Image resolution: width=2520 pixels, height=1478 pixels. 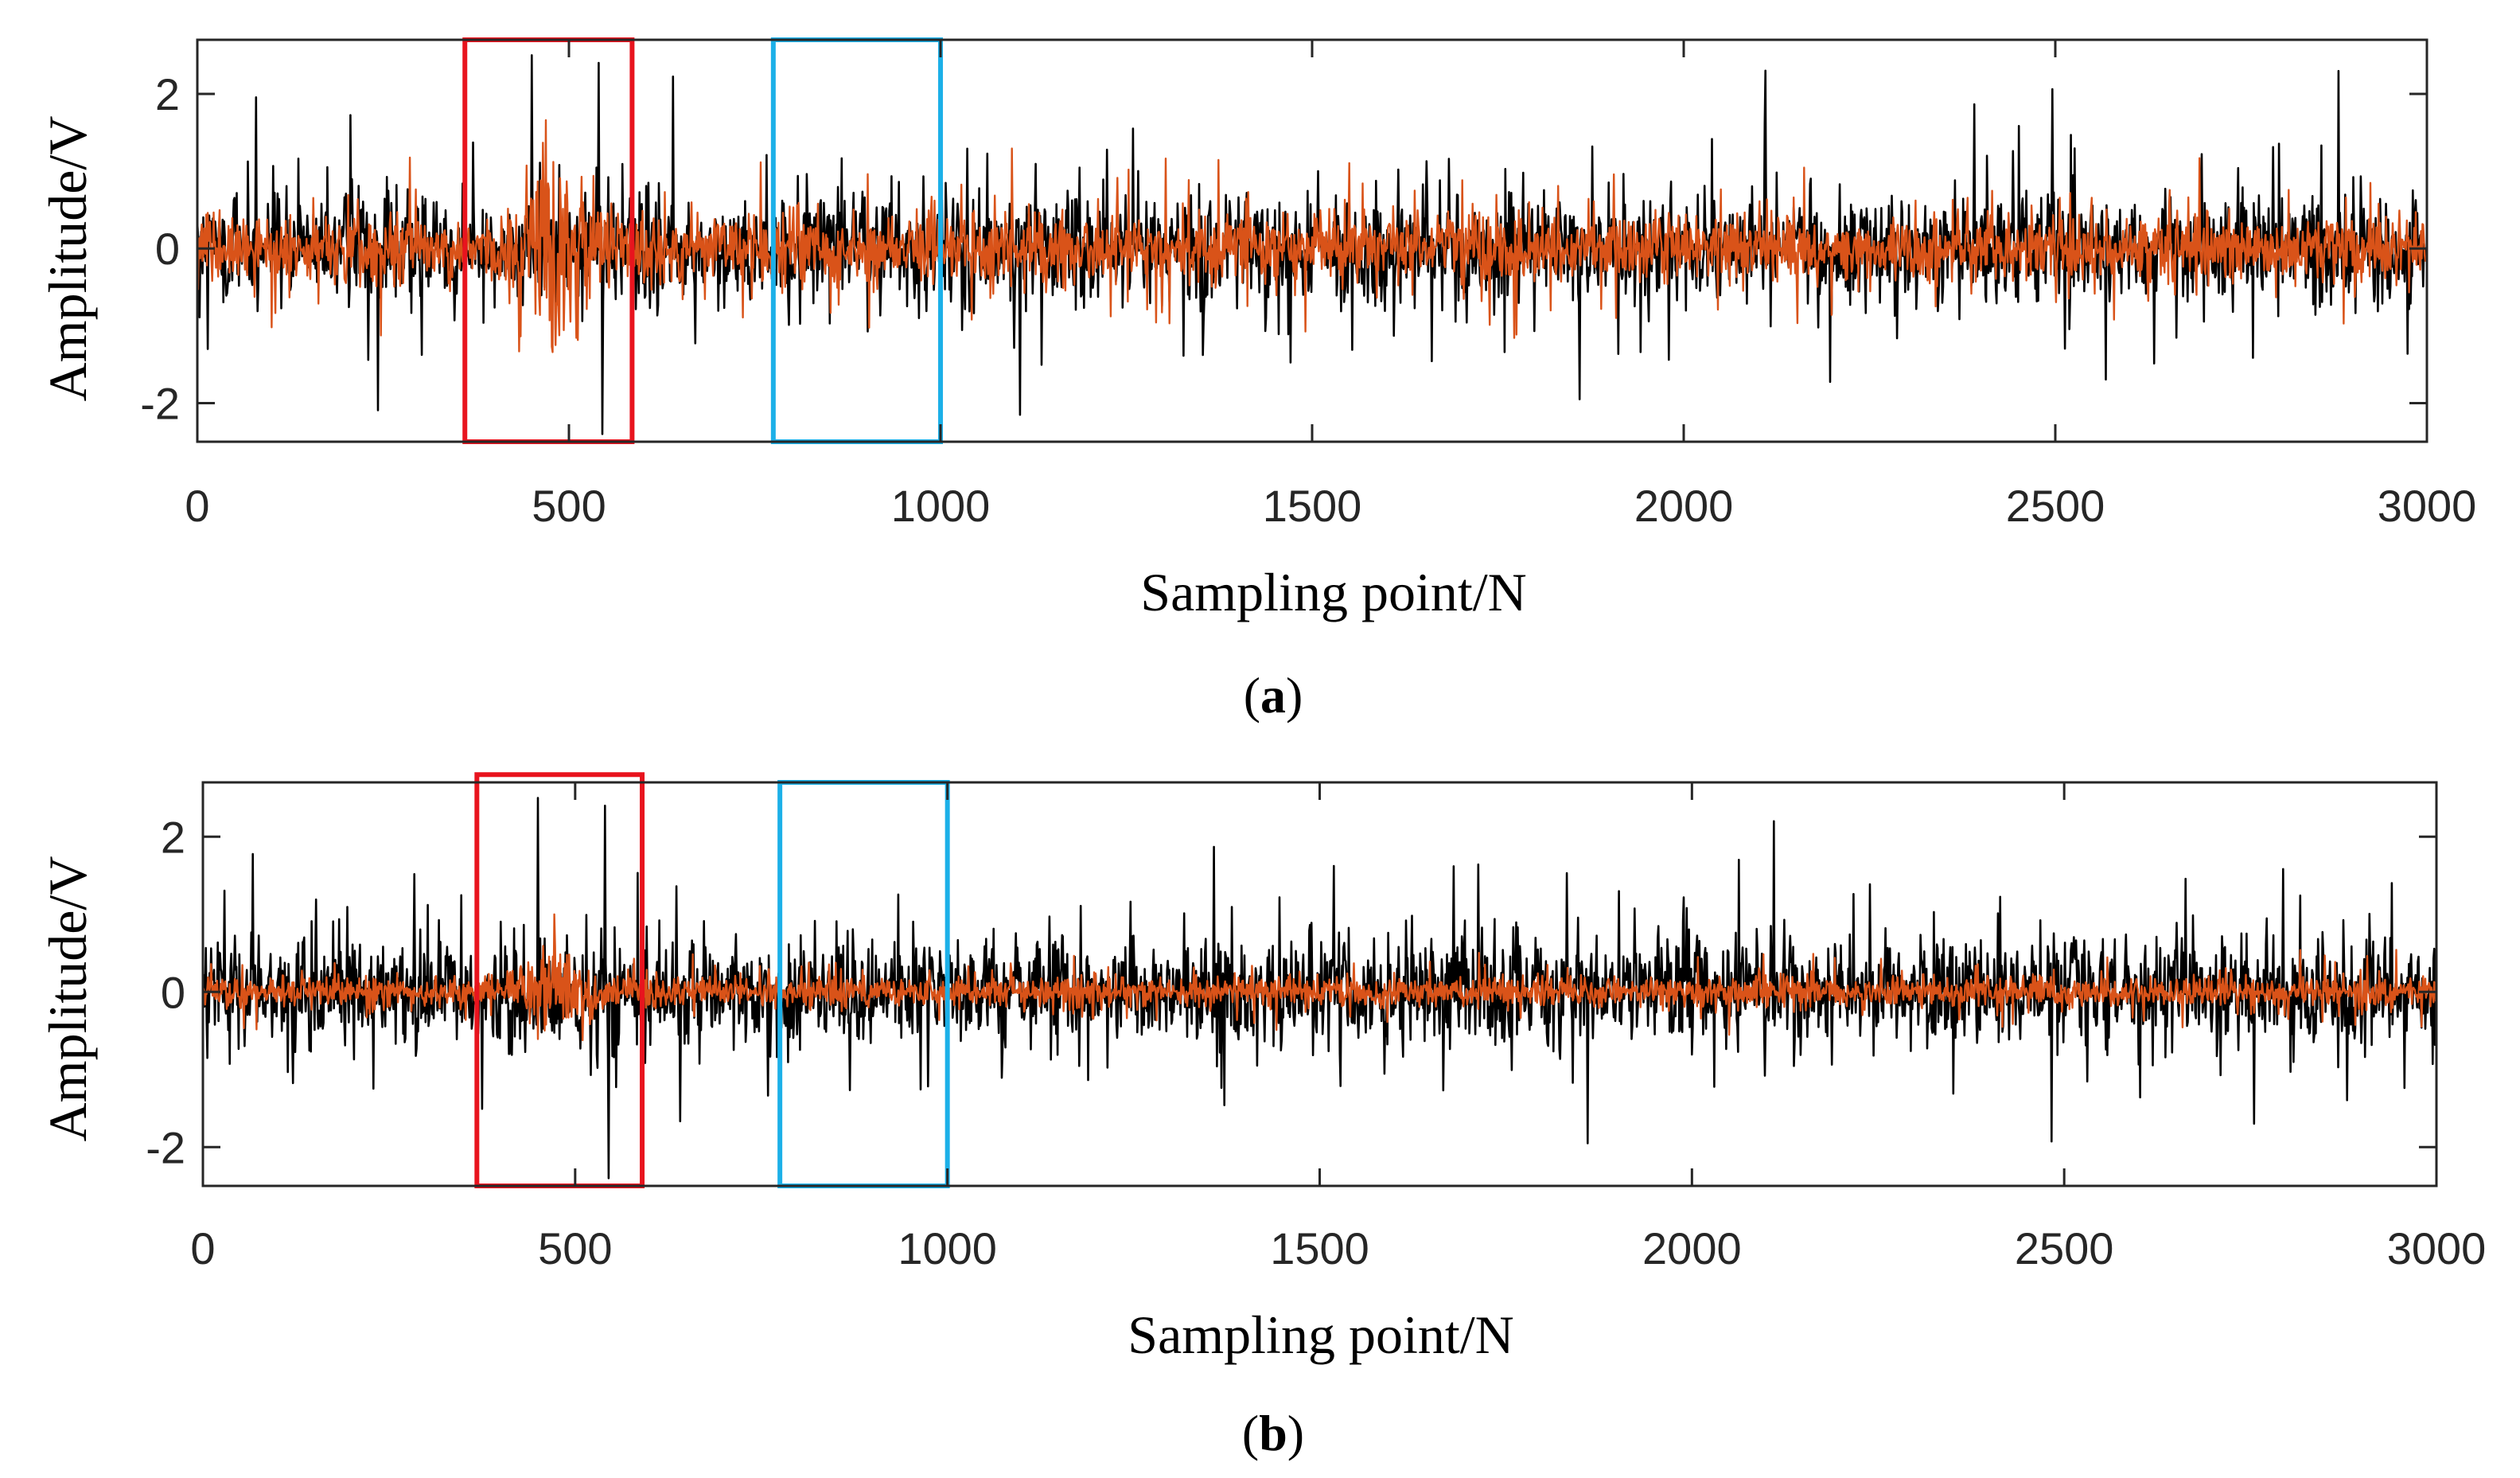 What do you see at coordinates (173, 992) in the screenshot?
I see `panel-b-y-tick-label: 0` at bounding box center [173, 992].